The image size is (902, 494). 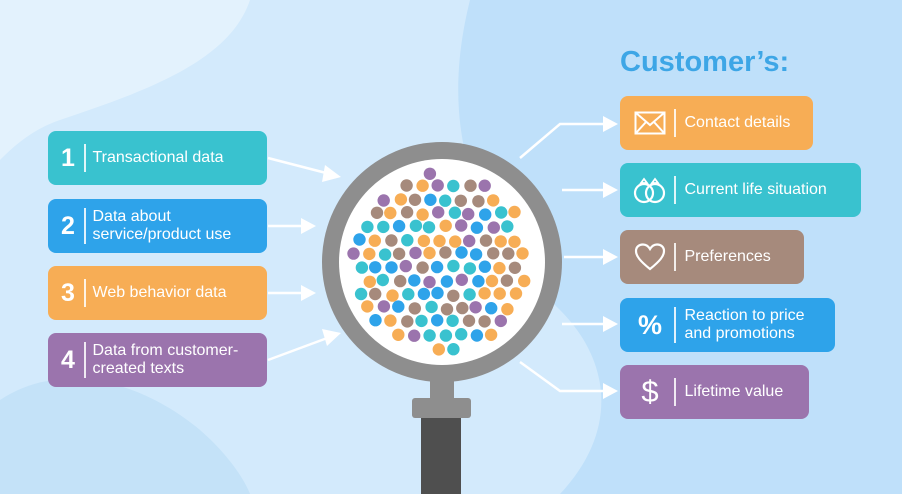 I want to click on data-source-card-web-behavior: 3 Web behavior data, so click(x=157, y=293).